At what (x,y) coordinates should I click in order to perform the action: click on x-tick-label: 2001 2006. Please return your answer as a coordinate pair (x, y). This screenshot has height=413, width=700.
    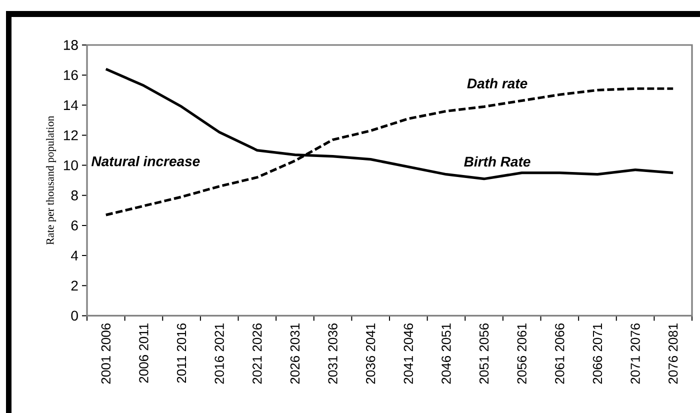
    Looking at the image, I should click on (106, 353).